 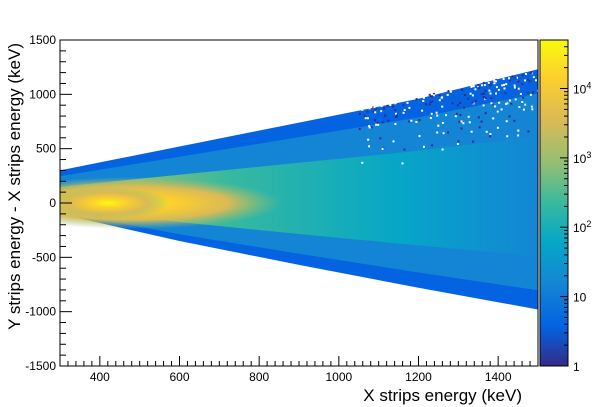 I want to click on color-bar: 110102103104, so click(x=565, y=207).